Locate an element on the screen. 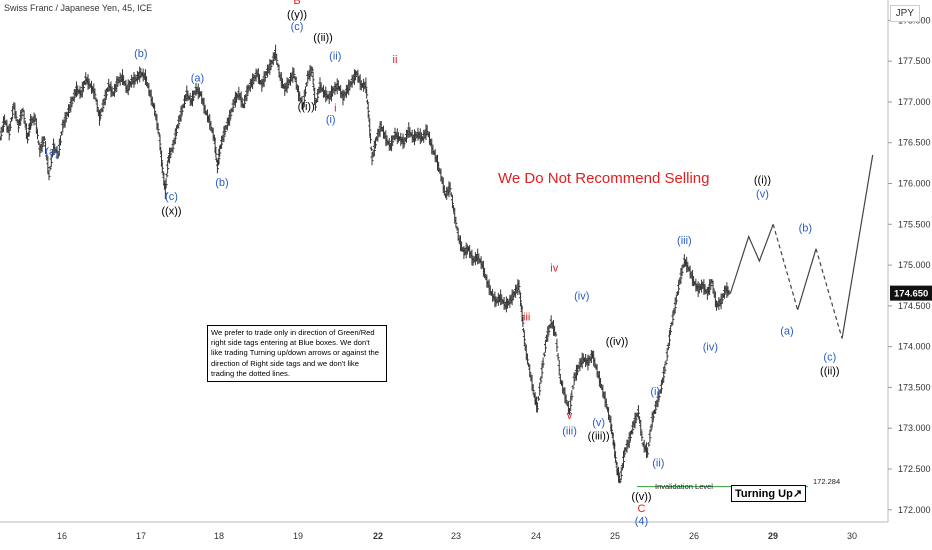 Image resolution: width=932 pixels, height=550 pixels. last-price-label: 174.650 is located at coordinates (911, 294).